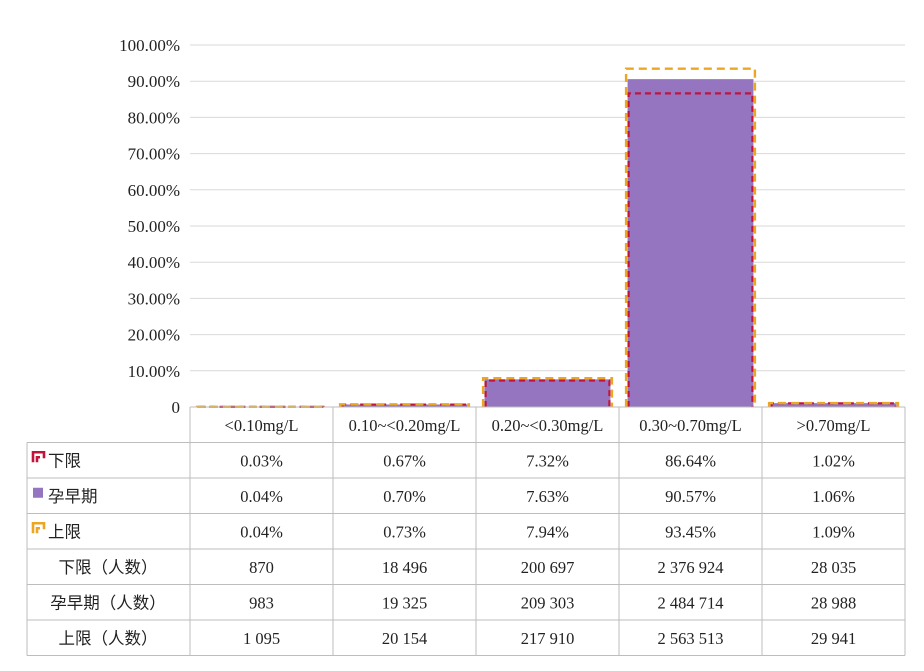  Describe the element at coordinates (833, 460) in the screenshot. I see `data-label: 1.02%` at that location.